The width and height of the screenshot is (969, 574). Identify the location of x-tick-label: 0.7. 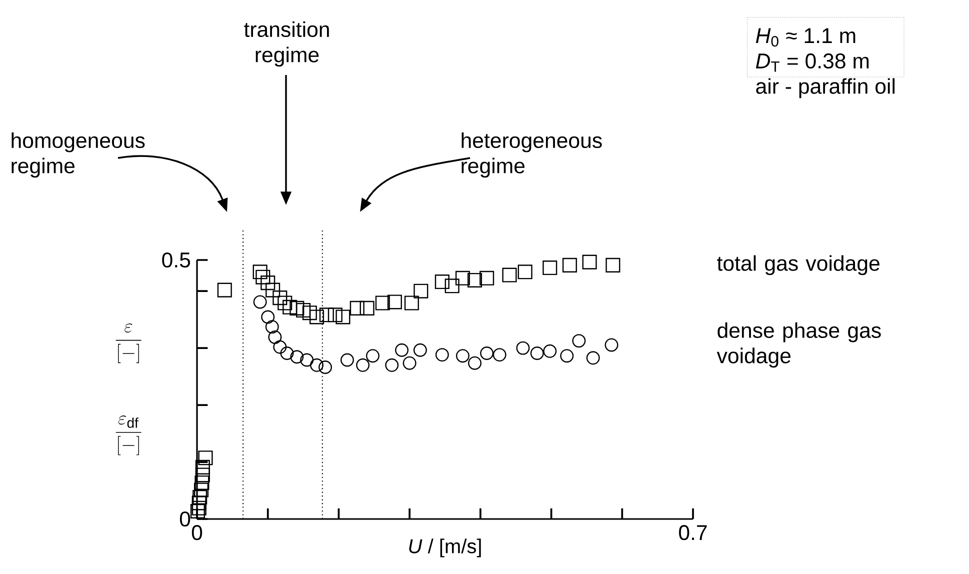
(693, 532).